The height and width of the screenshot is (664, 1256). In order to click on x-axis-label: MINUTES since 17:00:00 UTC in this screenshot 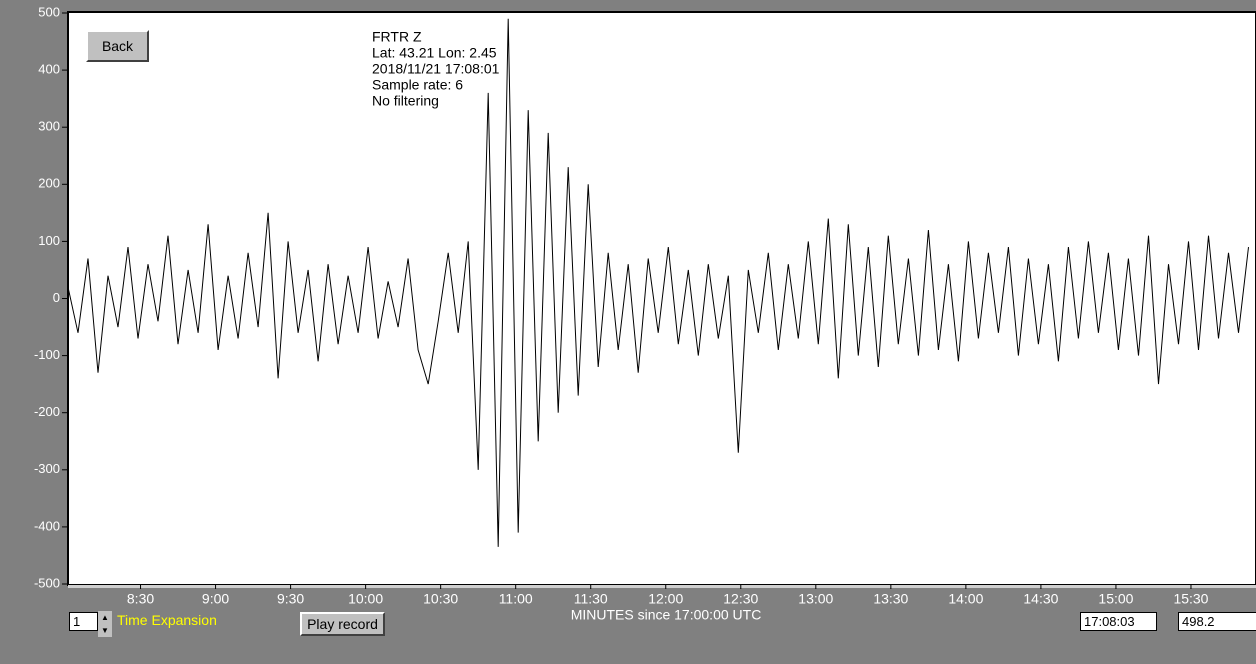, I will do `click(666, 615)`.